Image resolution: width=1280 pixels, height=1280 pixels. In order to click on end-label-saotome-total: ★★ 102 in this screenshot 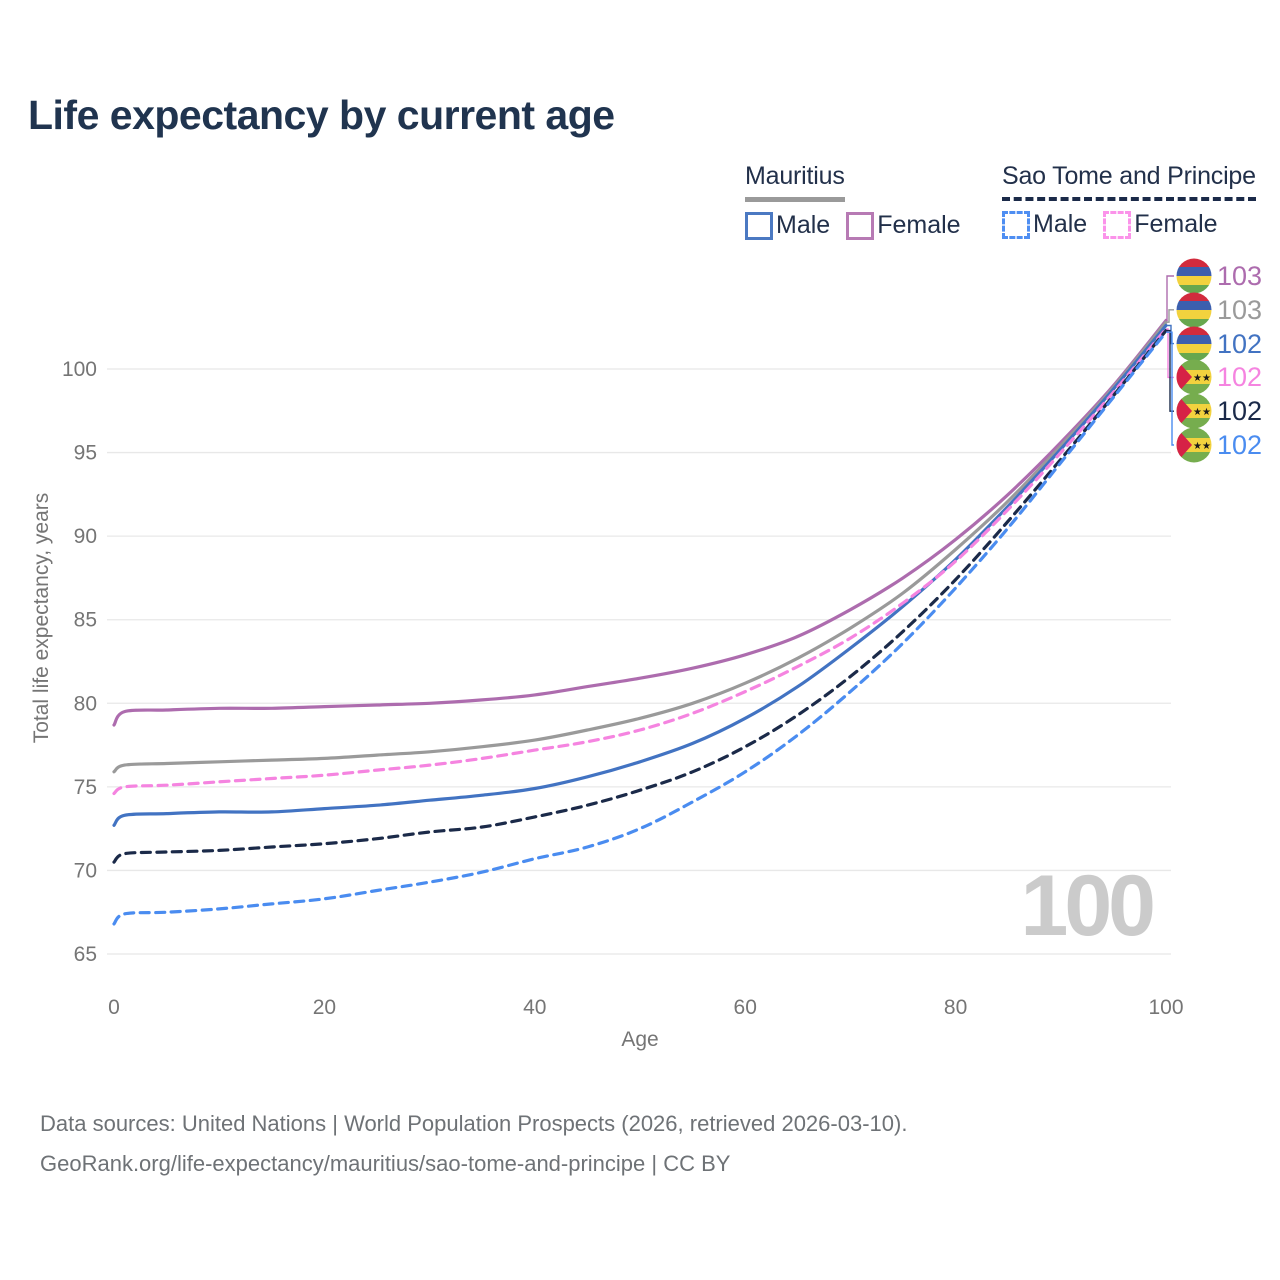, I will do `click(1219, 411)`.